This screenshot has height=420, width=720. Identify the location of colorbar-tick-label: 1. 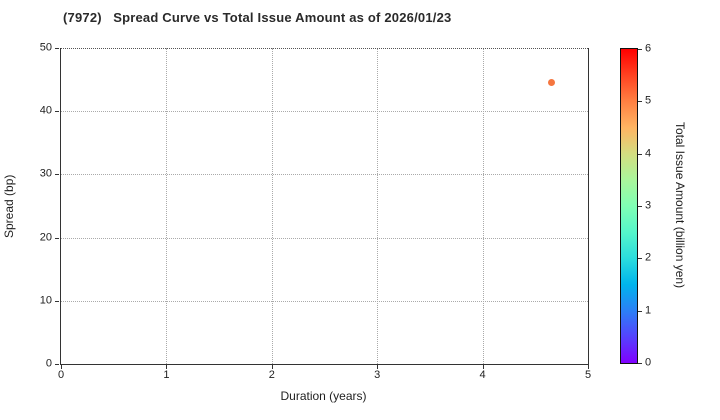
(648, 310).